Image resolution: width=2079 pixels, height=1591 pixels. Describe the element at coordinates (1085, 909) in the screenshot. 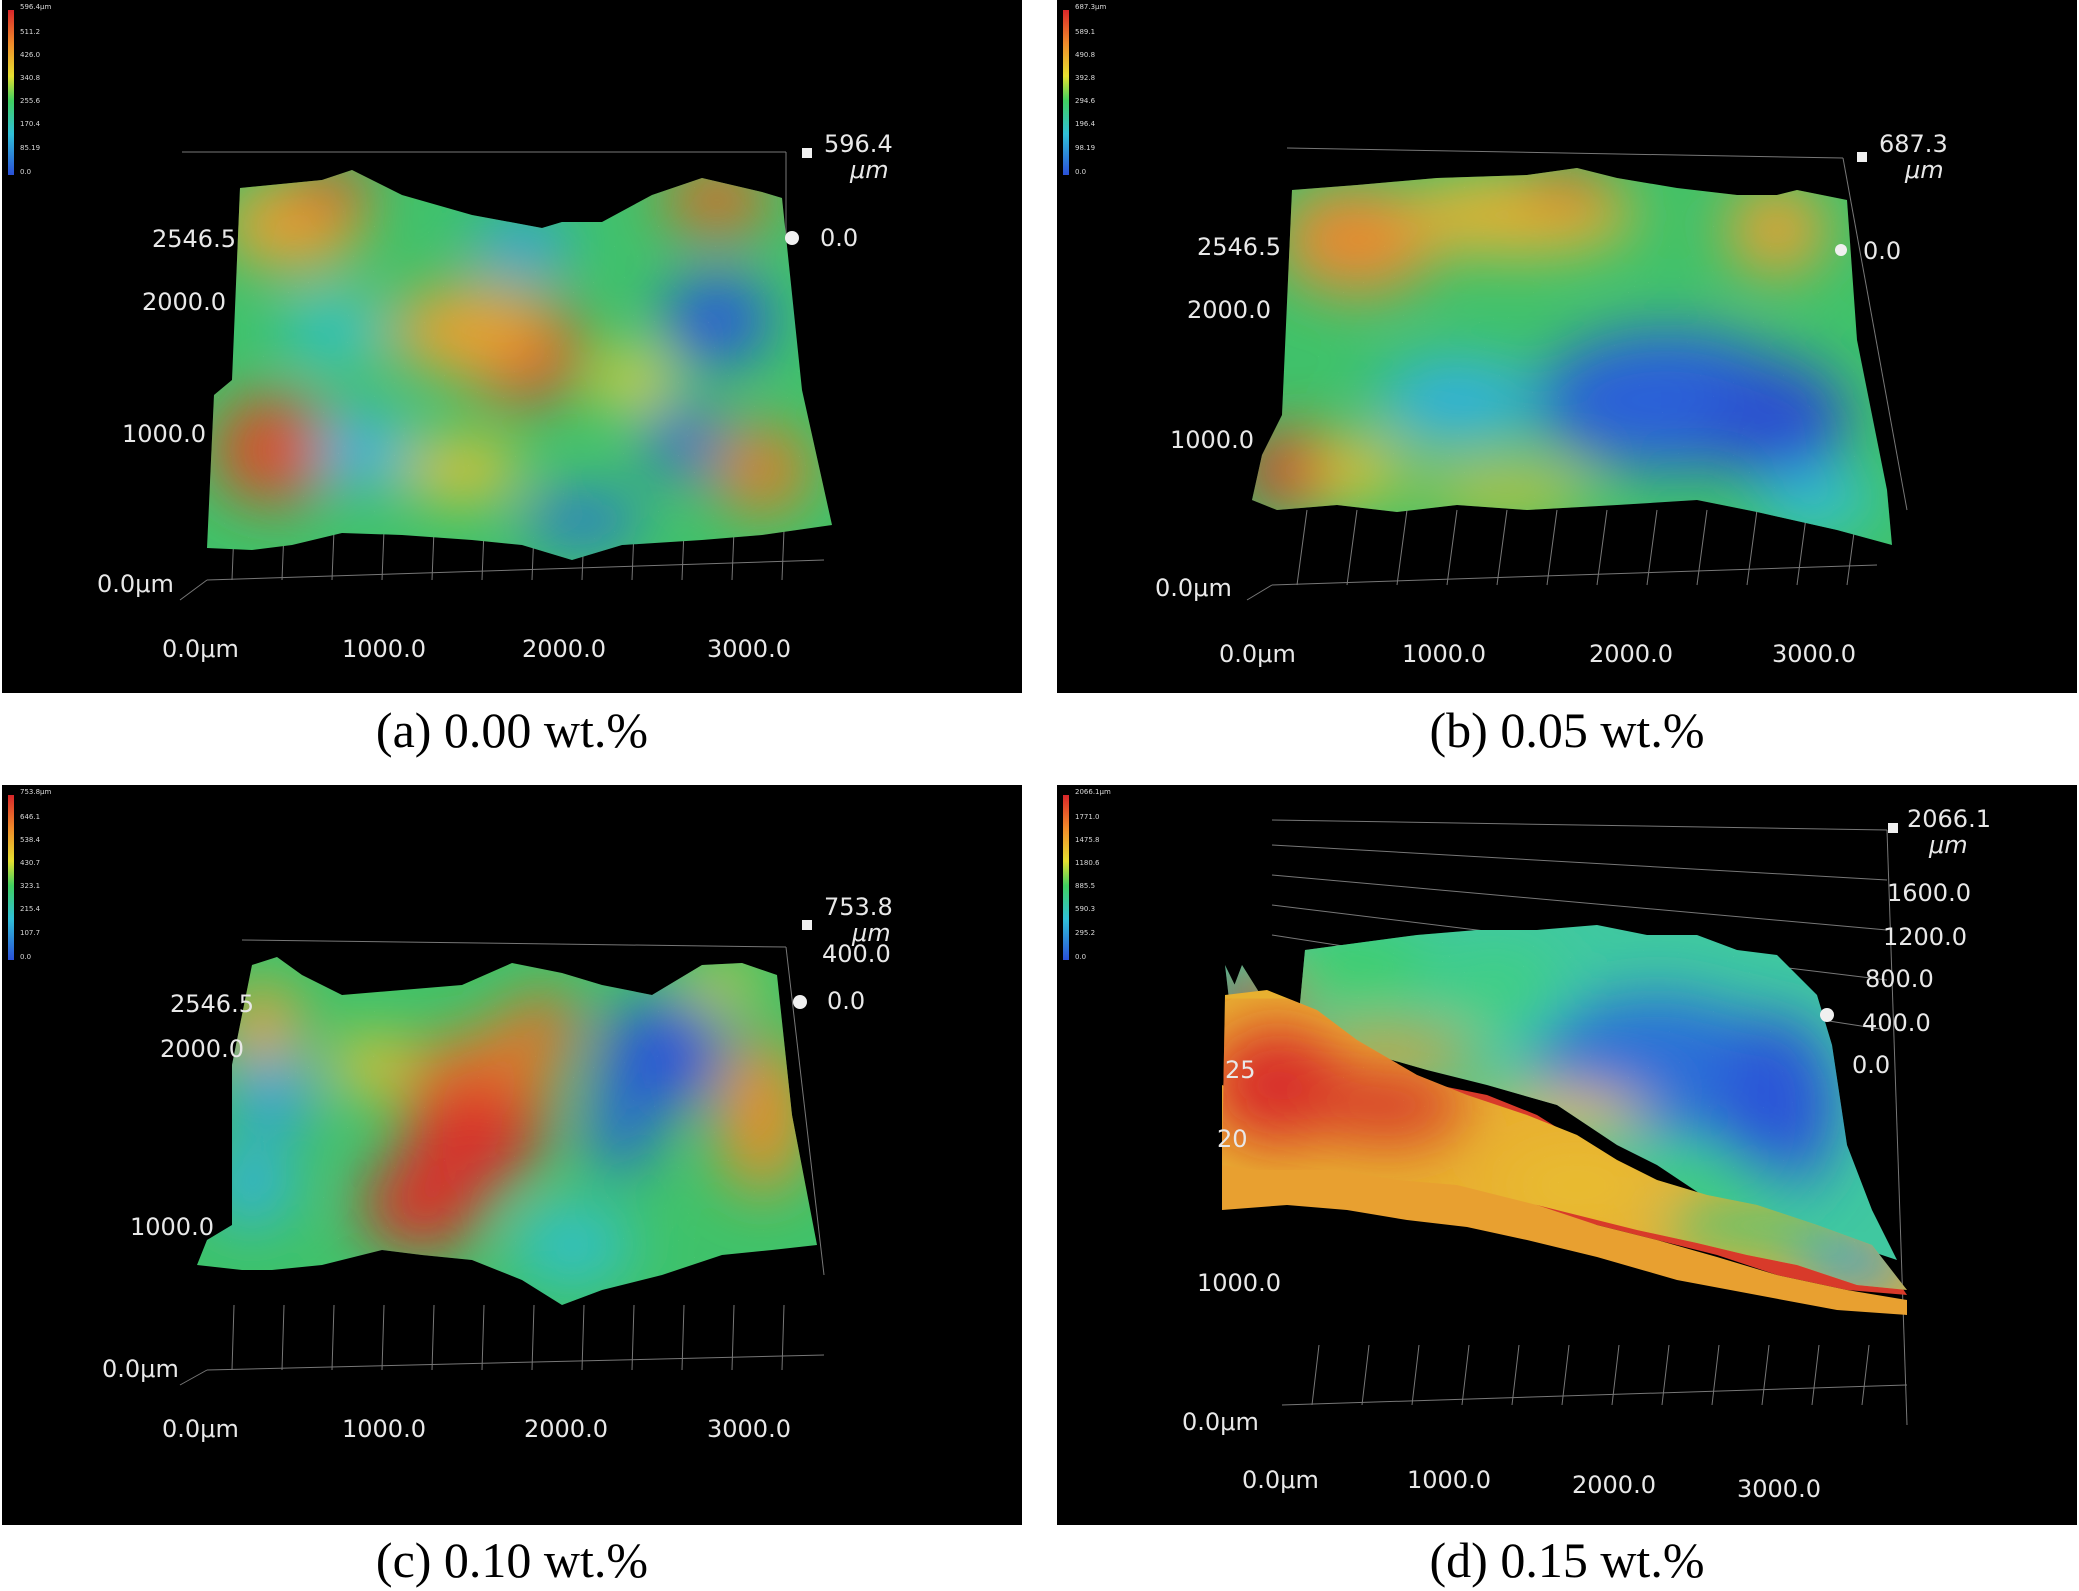

I see `colorbar-tick: 590.3` at that location.